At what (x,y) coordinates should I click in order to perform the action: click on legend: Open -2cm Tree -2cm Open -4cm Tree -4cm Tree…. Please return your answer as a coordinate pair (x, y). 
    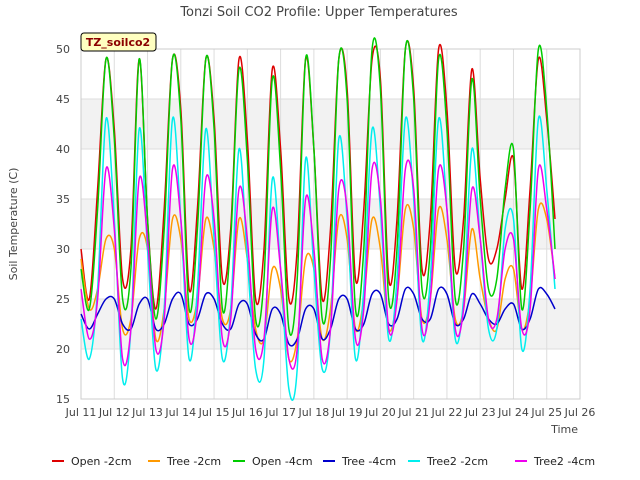
    Looking at the image, I should click on (323, 461).